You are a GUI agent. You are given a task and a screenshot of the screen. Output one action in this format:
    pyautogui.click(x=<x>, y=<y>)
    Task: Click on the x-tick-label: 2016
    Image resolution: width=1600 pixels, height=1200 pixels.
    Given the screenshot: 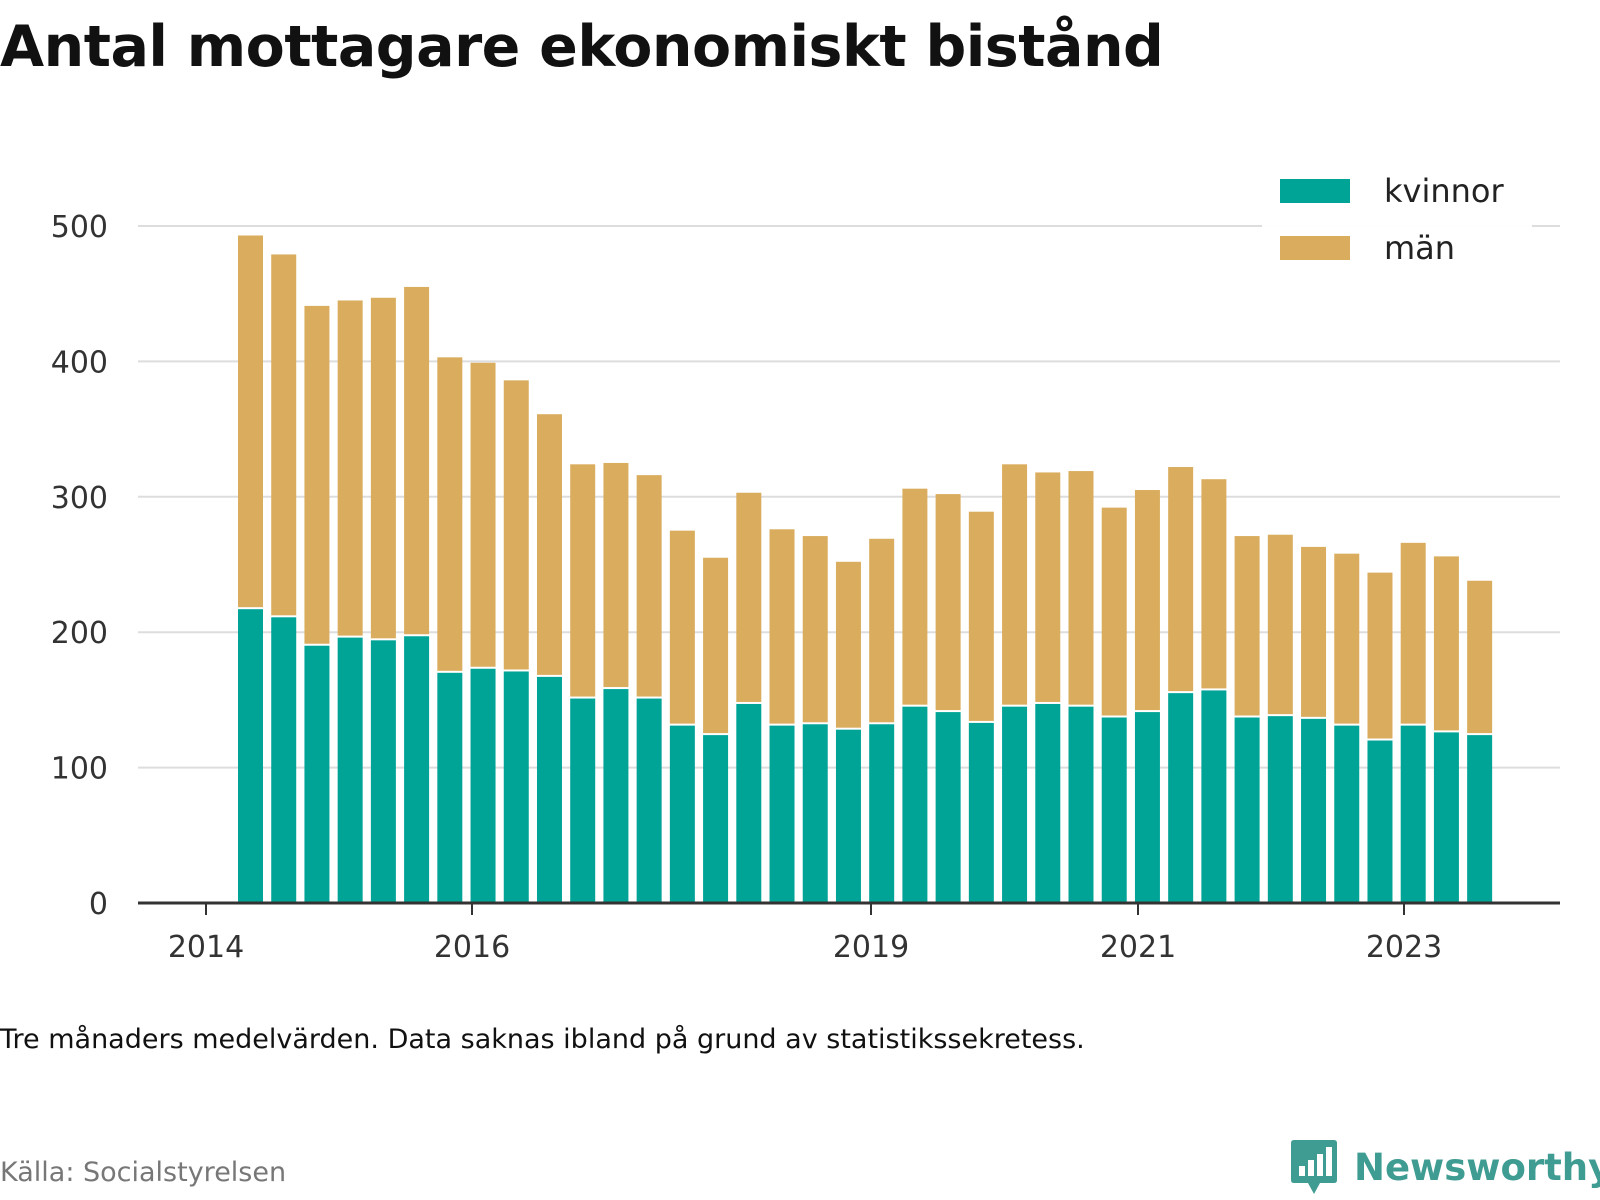 What is the action you would take?
    pyautogui.click(x=472, y=947)
    